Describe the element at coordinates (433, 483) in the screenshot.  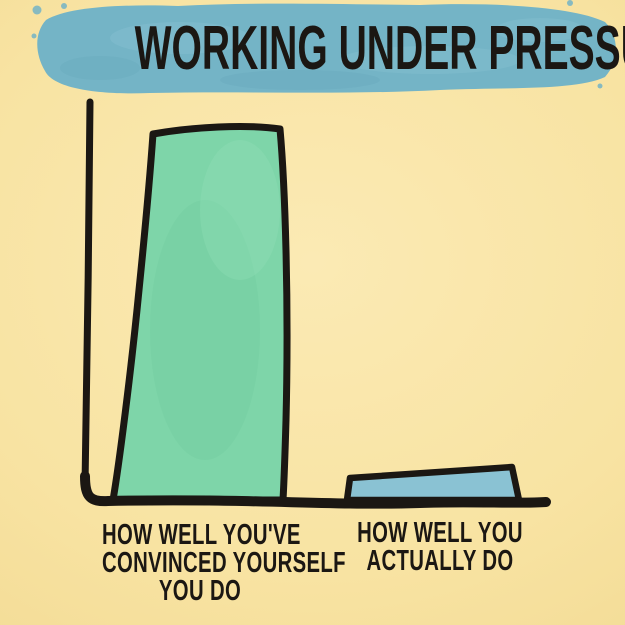
I see `bar-actually-do` at that location.